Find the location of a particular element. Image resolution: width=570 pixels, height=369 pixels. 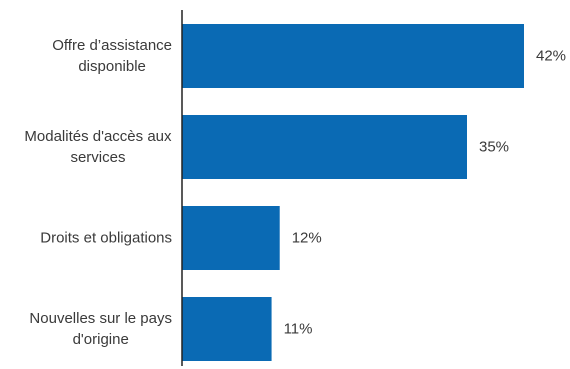

category-label: Modalités d'accès aux services is located at coordinates (98, 147).